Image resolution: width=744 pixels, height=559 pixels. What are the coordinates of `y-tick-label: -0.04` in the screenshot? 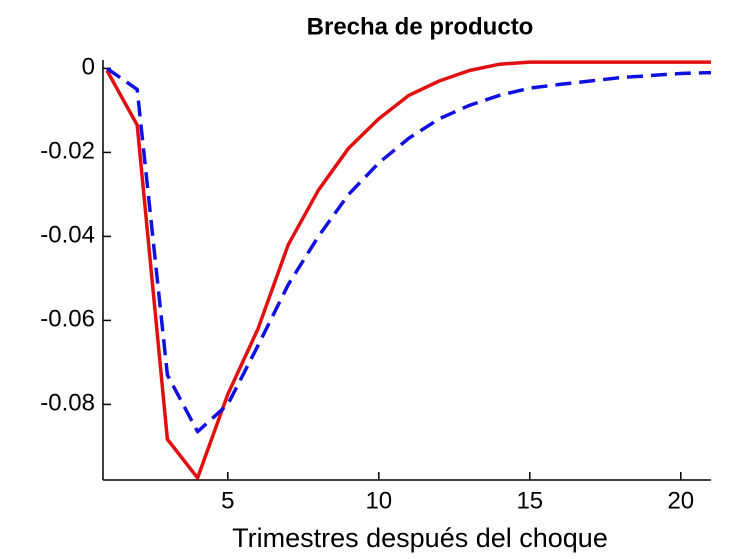 It's located at (67, 235).